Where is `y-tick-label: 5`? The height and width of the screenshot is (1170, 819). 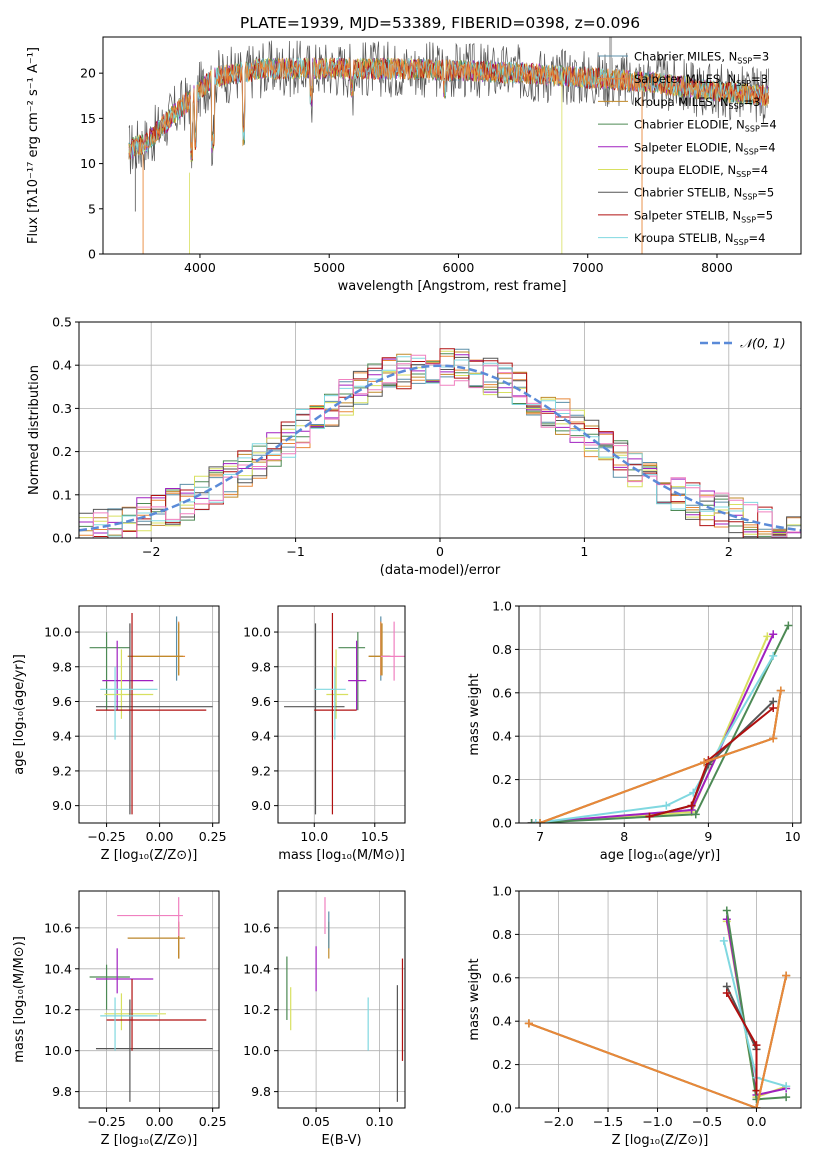
y-tick-label: 5 is located at coordinates (92, 208).